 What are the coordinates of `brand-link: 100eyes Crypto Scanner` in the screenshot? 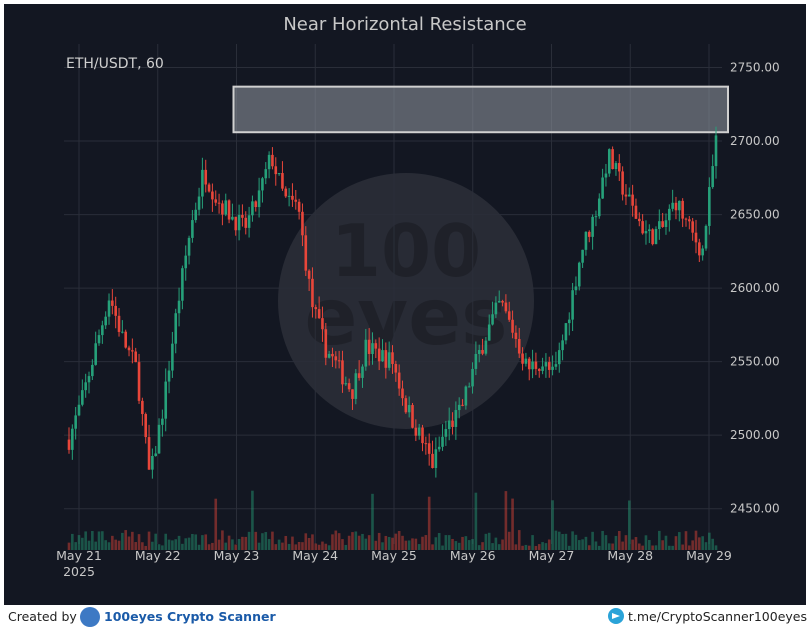 It's located at (190, 616).